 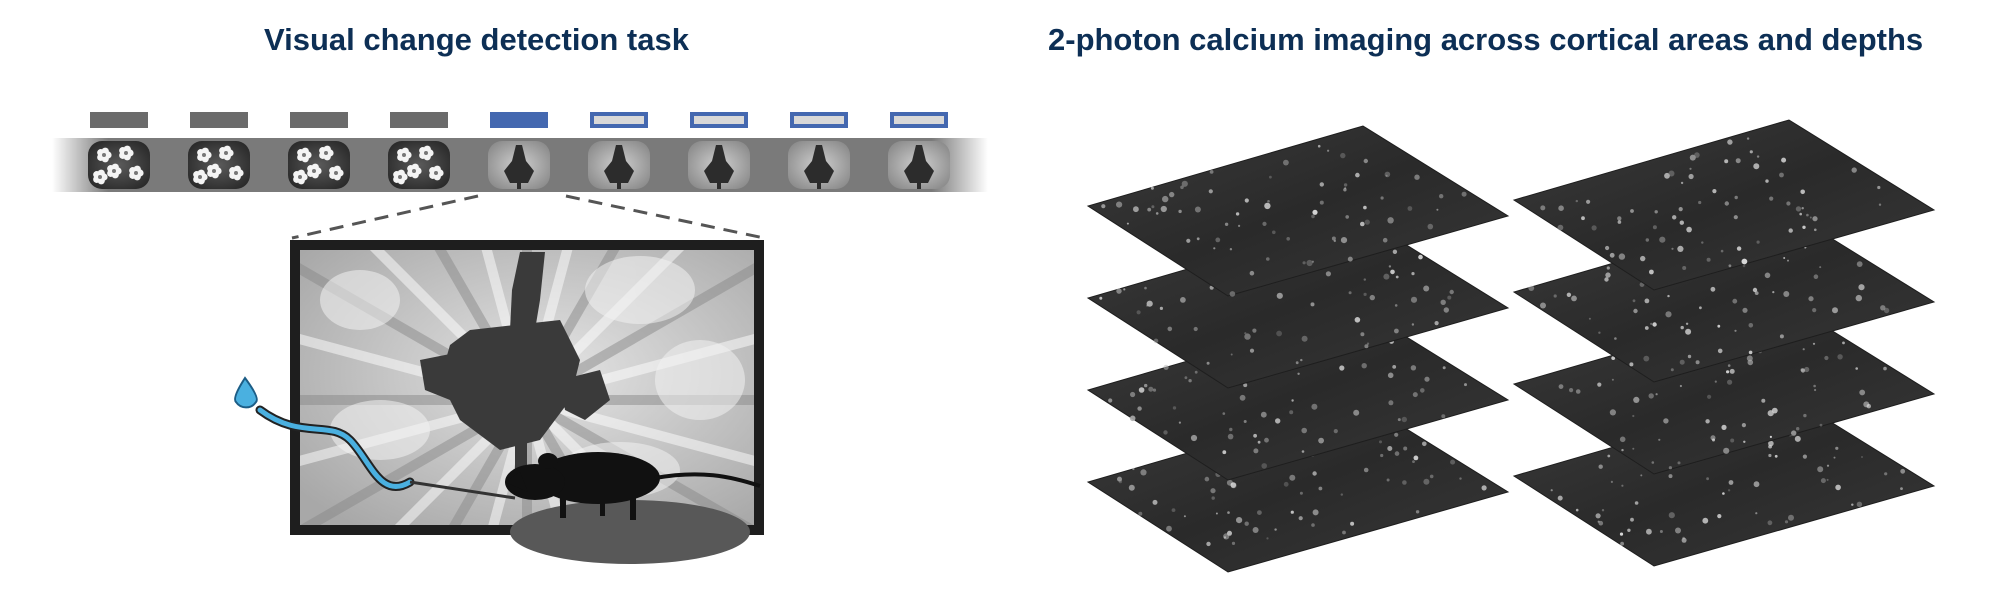 What do you see at coordinates (246, 392) in the screenshot?
I see `water-drop-icon` at bounding box center [246, 392].